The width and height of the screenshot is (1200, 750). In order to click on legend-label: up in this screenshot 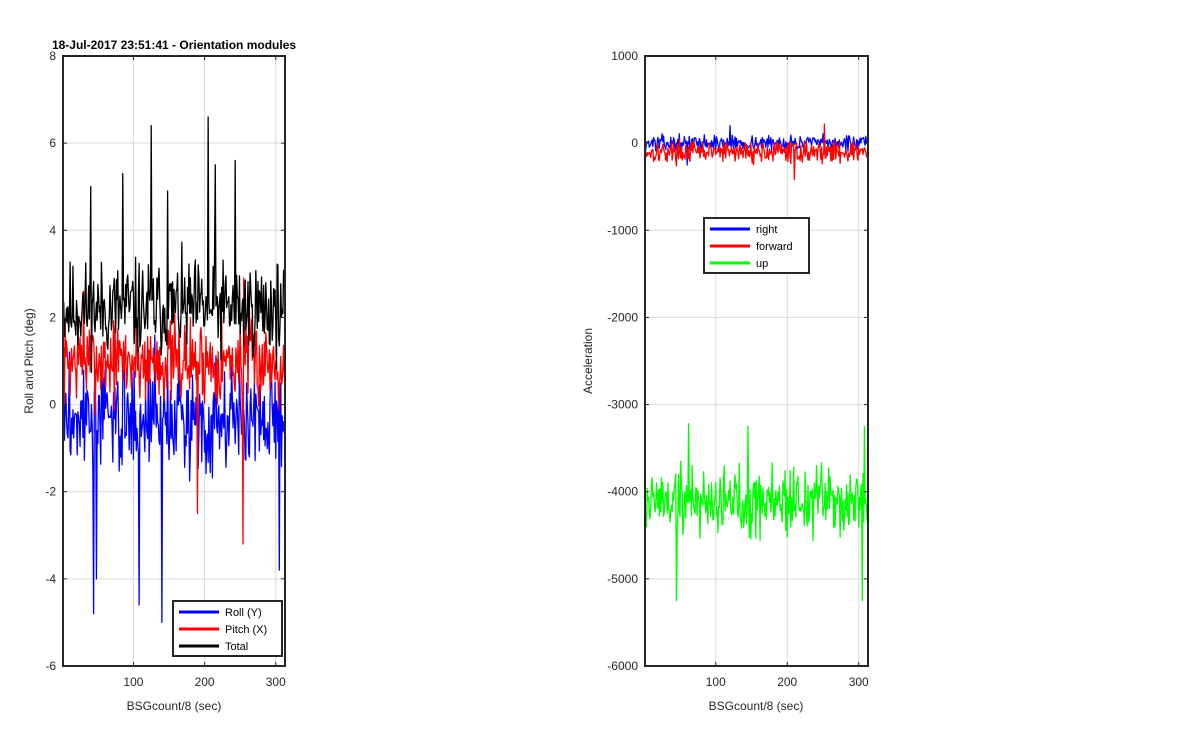, I will do `click(762, 264)`.